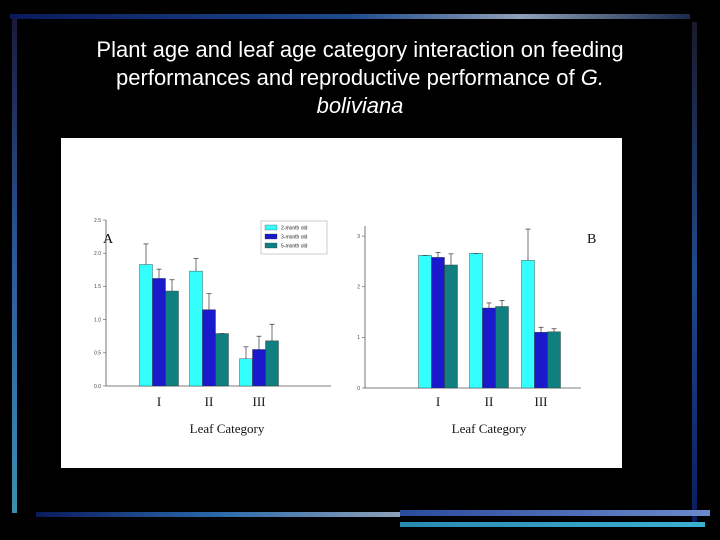 The height and width of the screenshot is (540, 720). Describe the element at coordinates (555, 513) in the screenshot. I see `frame-bottom-right` at that location.